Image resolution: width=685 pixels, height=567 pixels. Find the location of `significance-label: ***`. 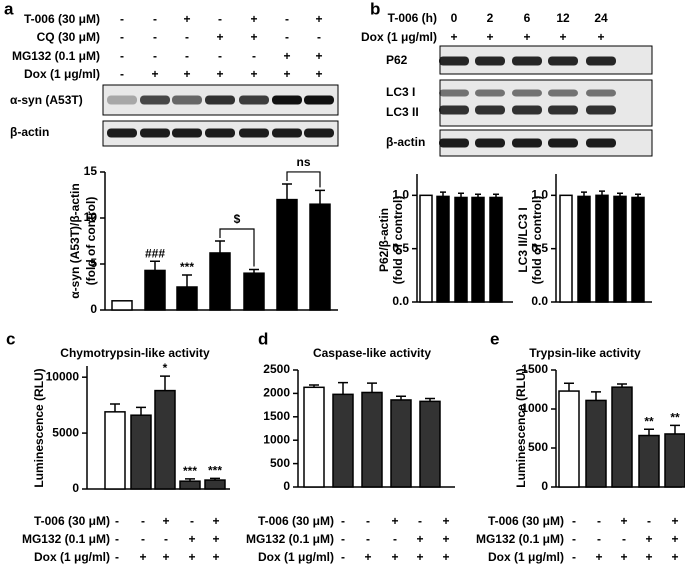

significance-label: *** is located at coordinates (190, 471).